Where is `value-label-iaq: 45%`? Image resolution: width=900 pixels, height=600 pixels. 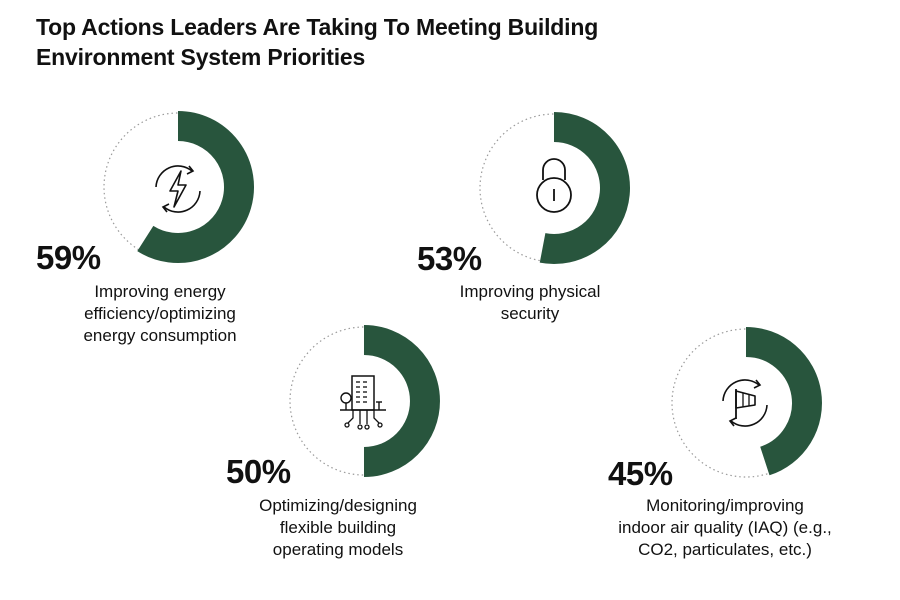 value-label-iaq: 45% is located at coordinates (642, 474).